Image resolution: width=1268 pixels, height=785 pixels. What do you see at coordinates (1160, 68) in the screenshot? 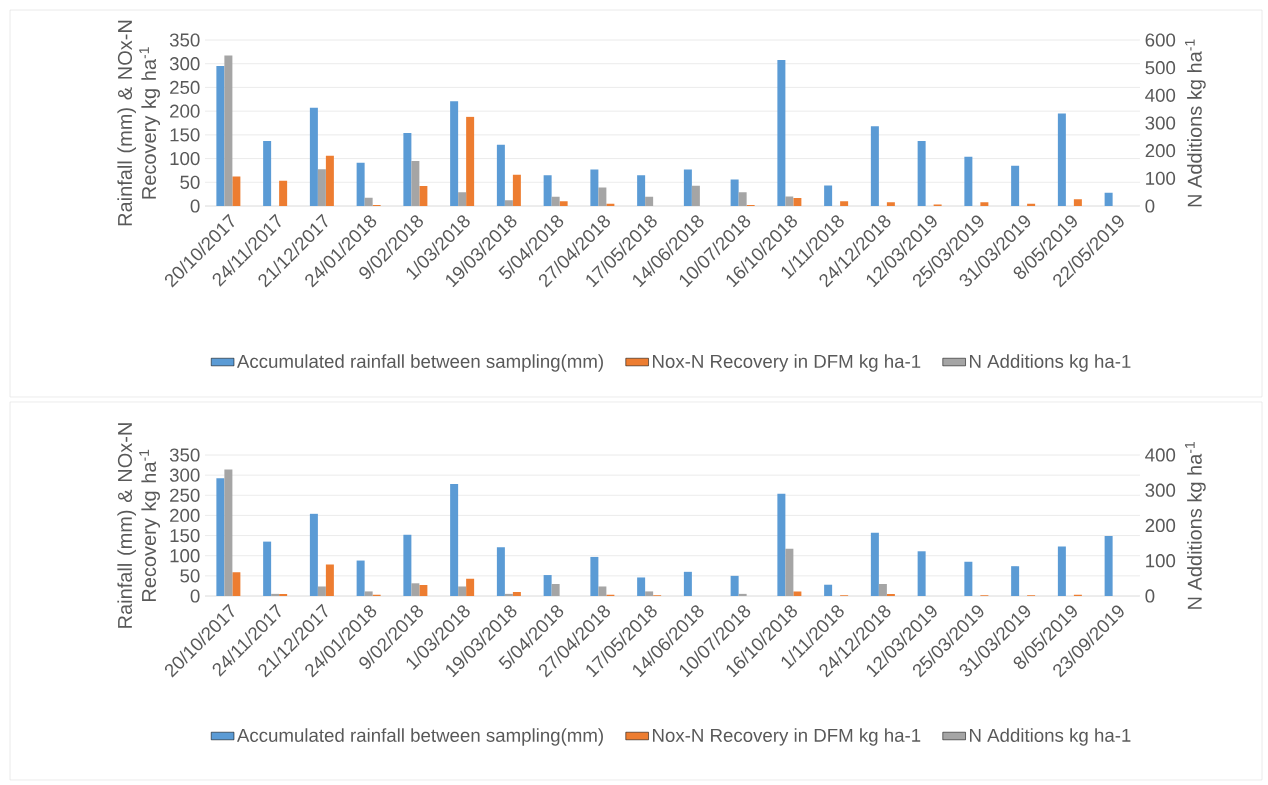
I see `y2-tick-label: 500` at bounding box center [1160, 68].